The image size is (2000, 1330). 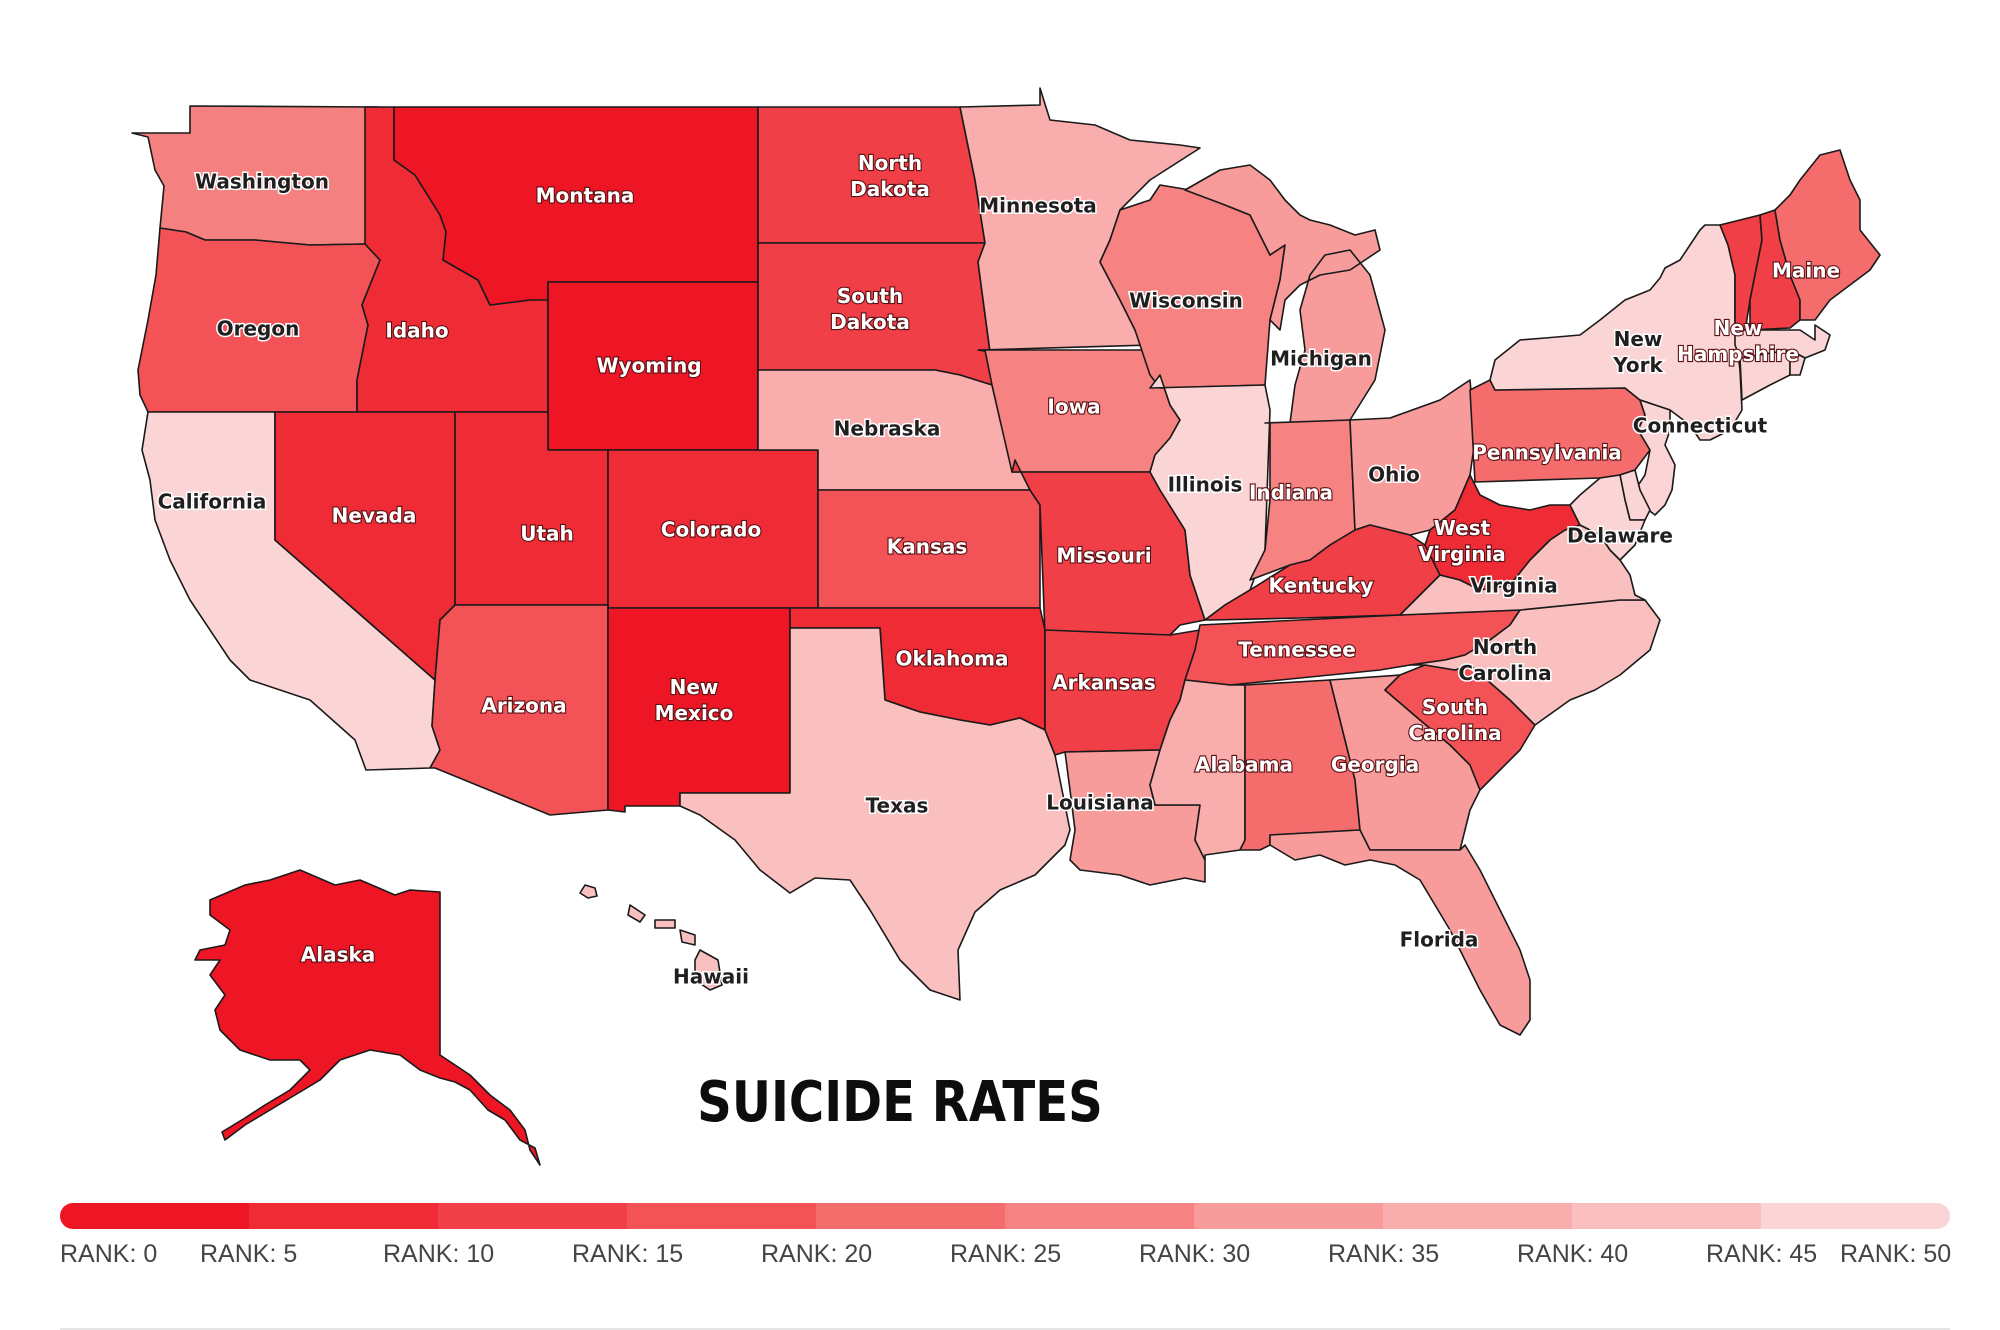 I want to click on label-nh: New Hampshire, so click(x=1738, y=341).